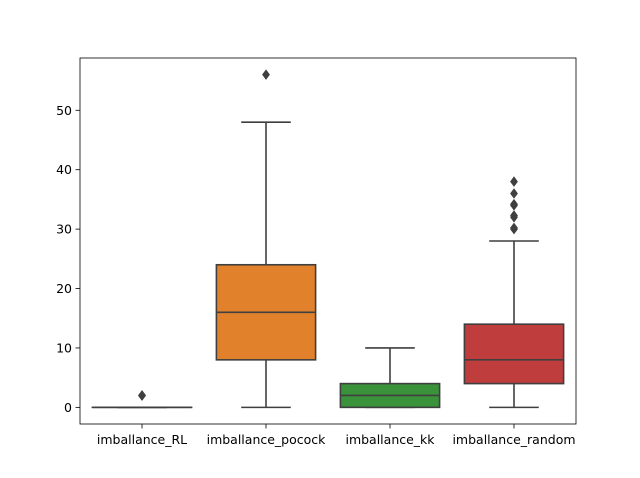  What do you see at coordinates (390, 439) in the screenshot?
I see `x-tick-label: imballance_kk` at bounding box center [390, 439].